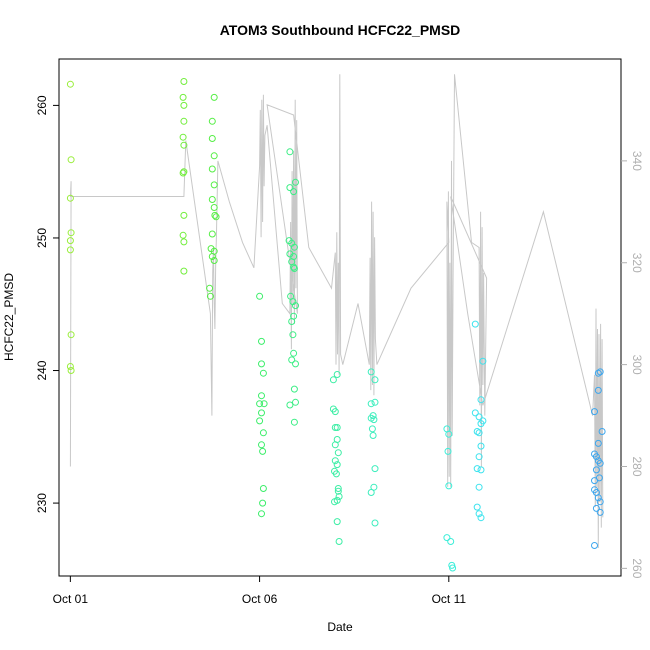 The width and height of the screenshot is (650, 650). Describe the element at coordinates (632, 365) in the screenshot. I see `y-axis-right: 260 280 300 320 340` at that location.